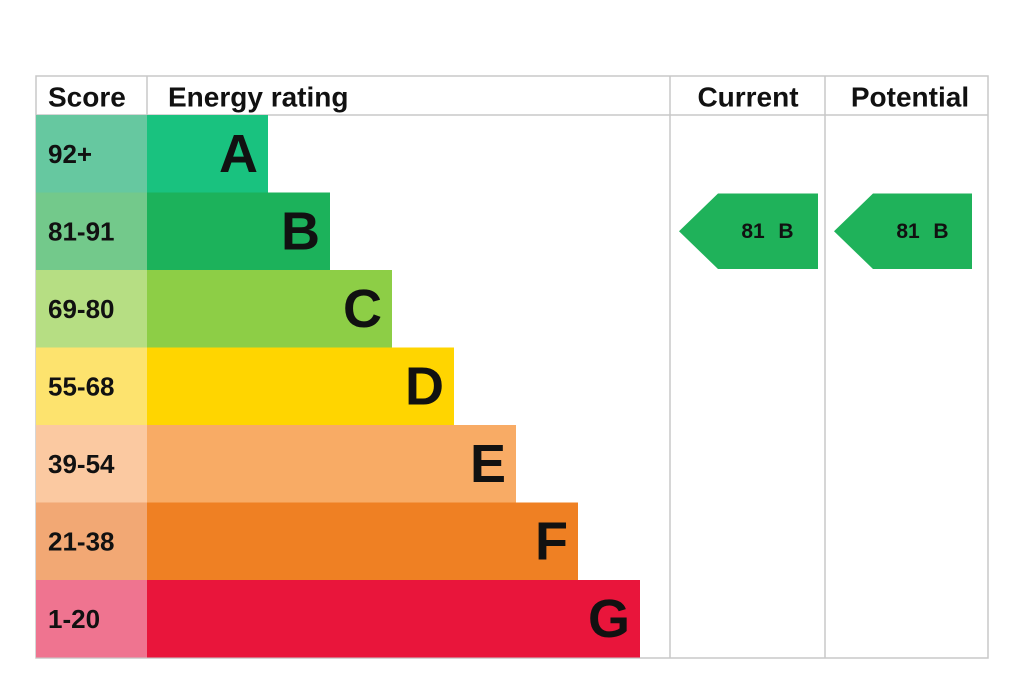 The image size is (1024, 695). What do you see at coordinates (910, 97) in the screenshot?
I see `potential-header: Potential` at bounding box center [910, 97].